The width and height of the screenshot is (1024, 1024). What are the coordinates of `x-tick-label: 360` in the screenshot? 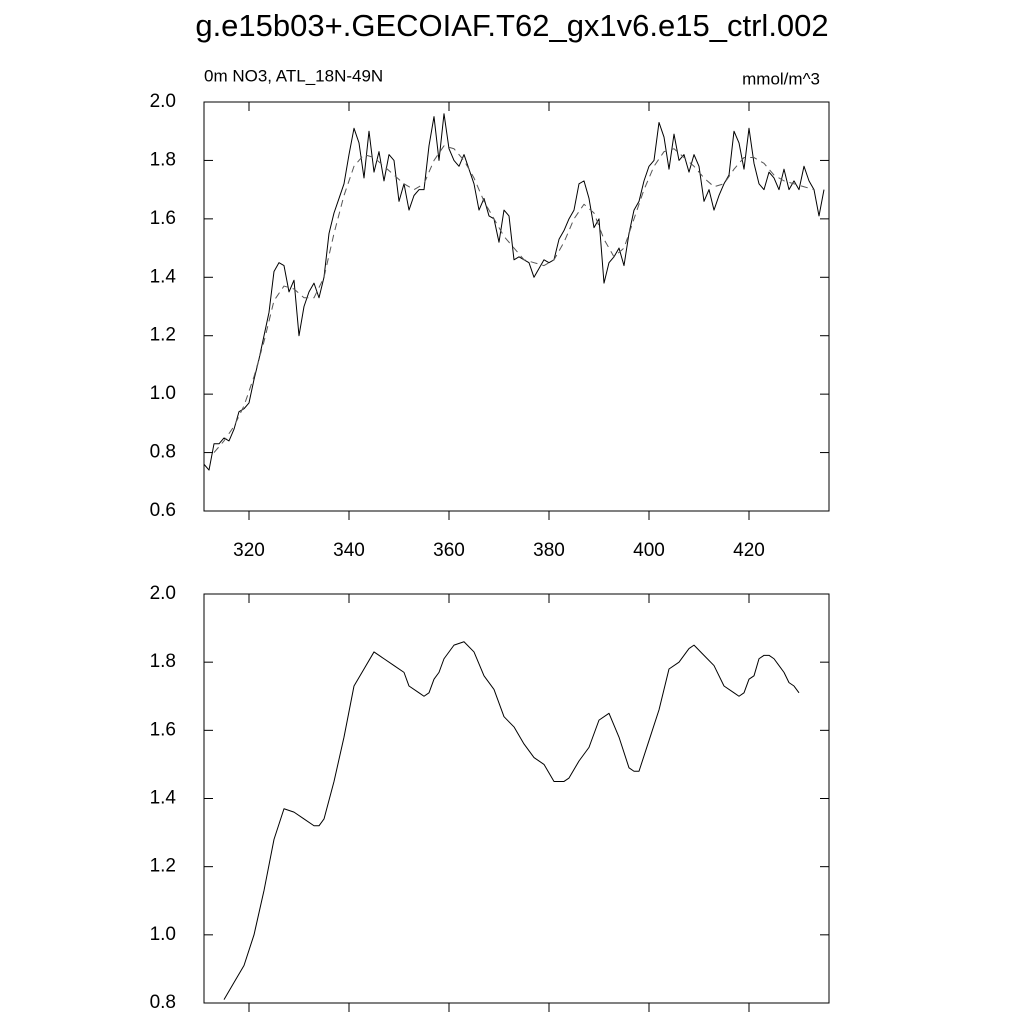 It's located at (449, 550).